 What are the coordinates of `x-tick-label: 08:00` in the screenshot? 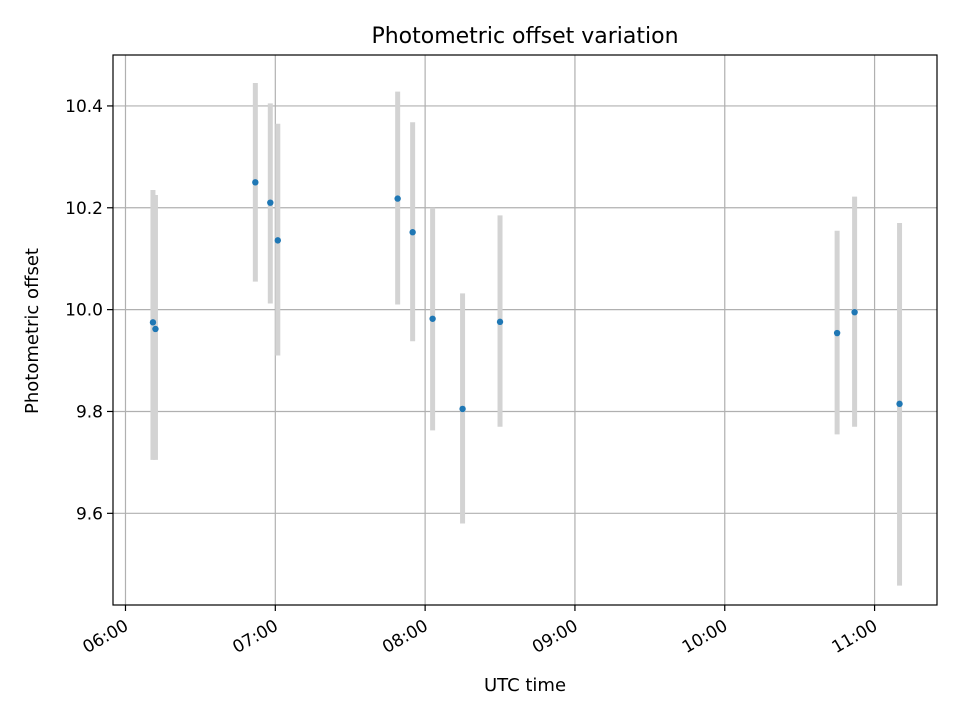 It's located at (405, 637).